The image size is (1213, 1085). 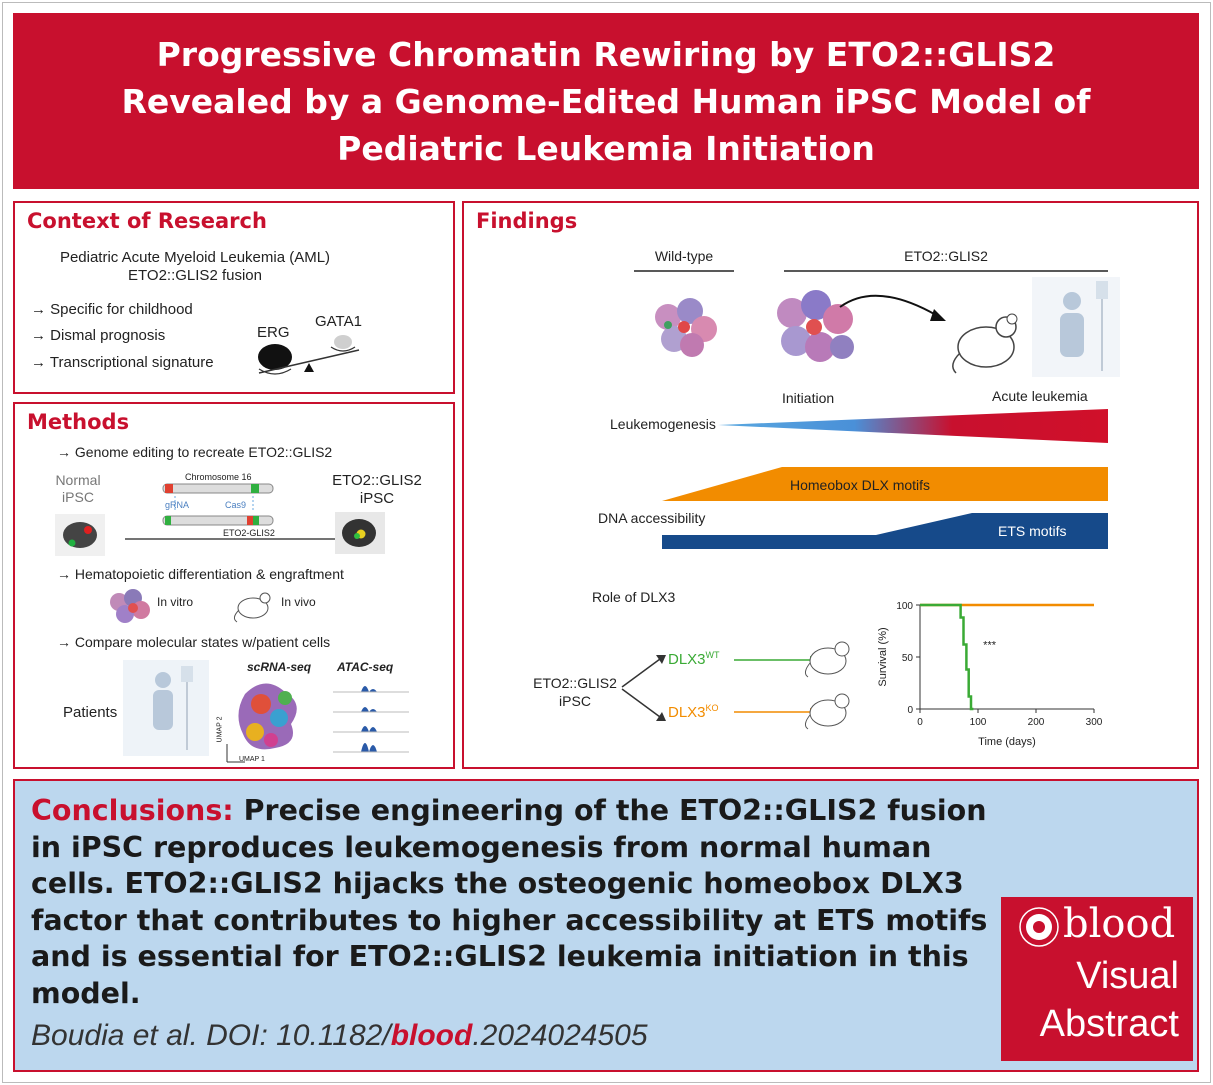 What do you see at coordinates (1109, 1024) in the screenshot?
I see `badge-abstract: Abstract` at bounding box center [1109, 1024].